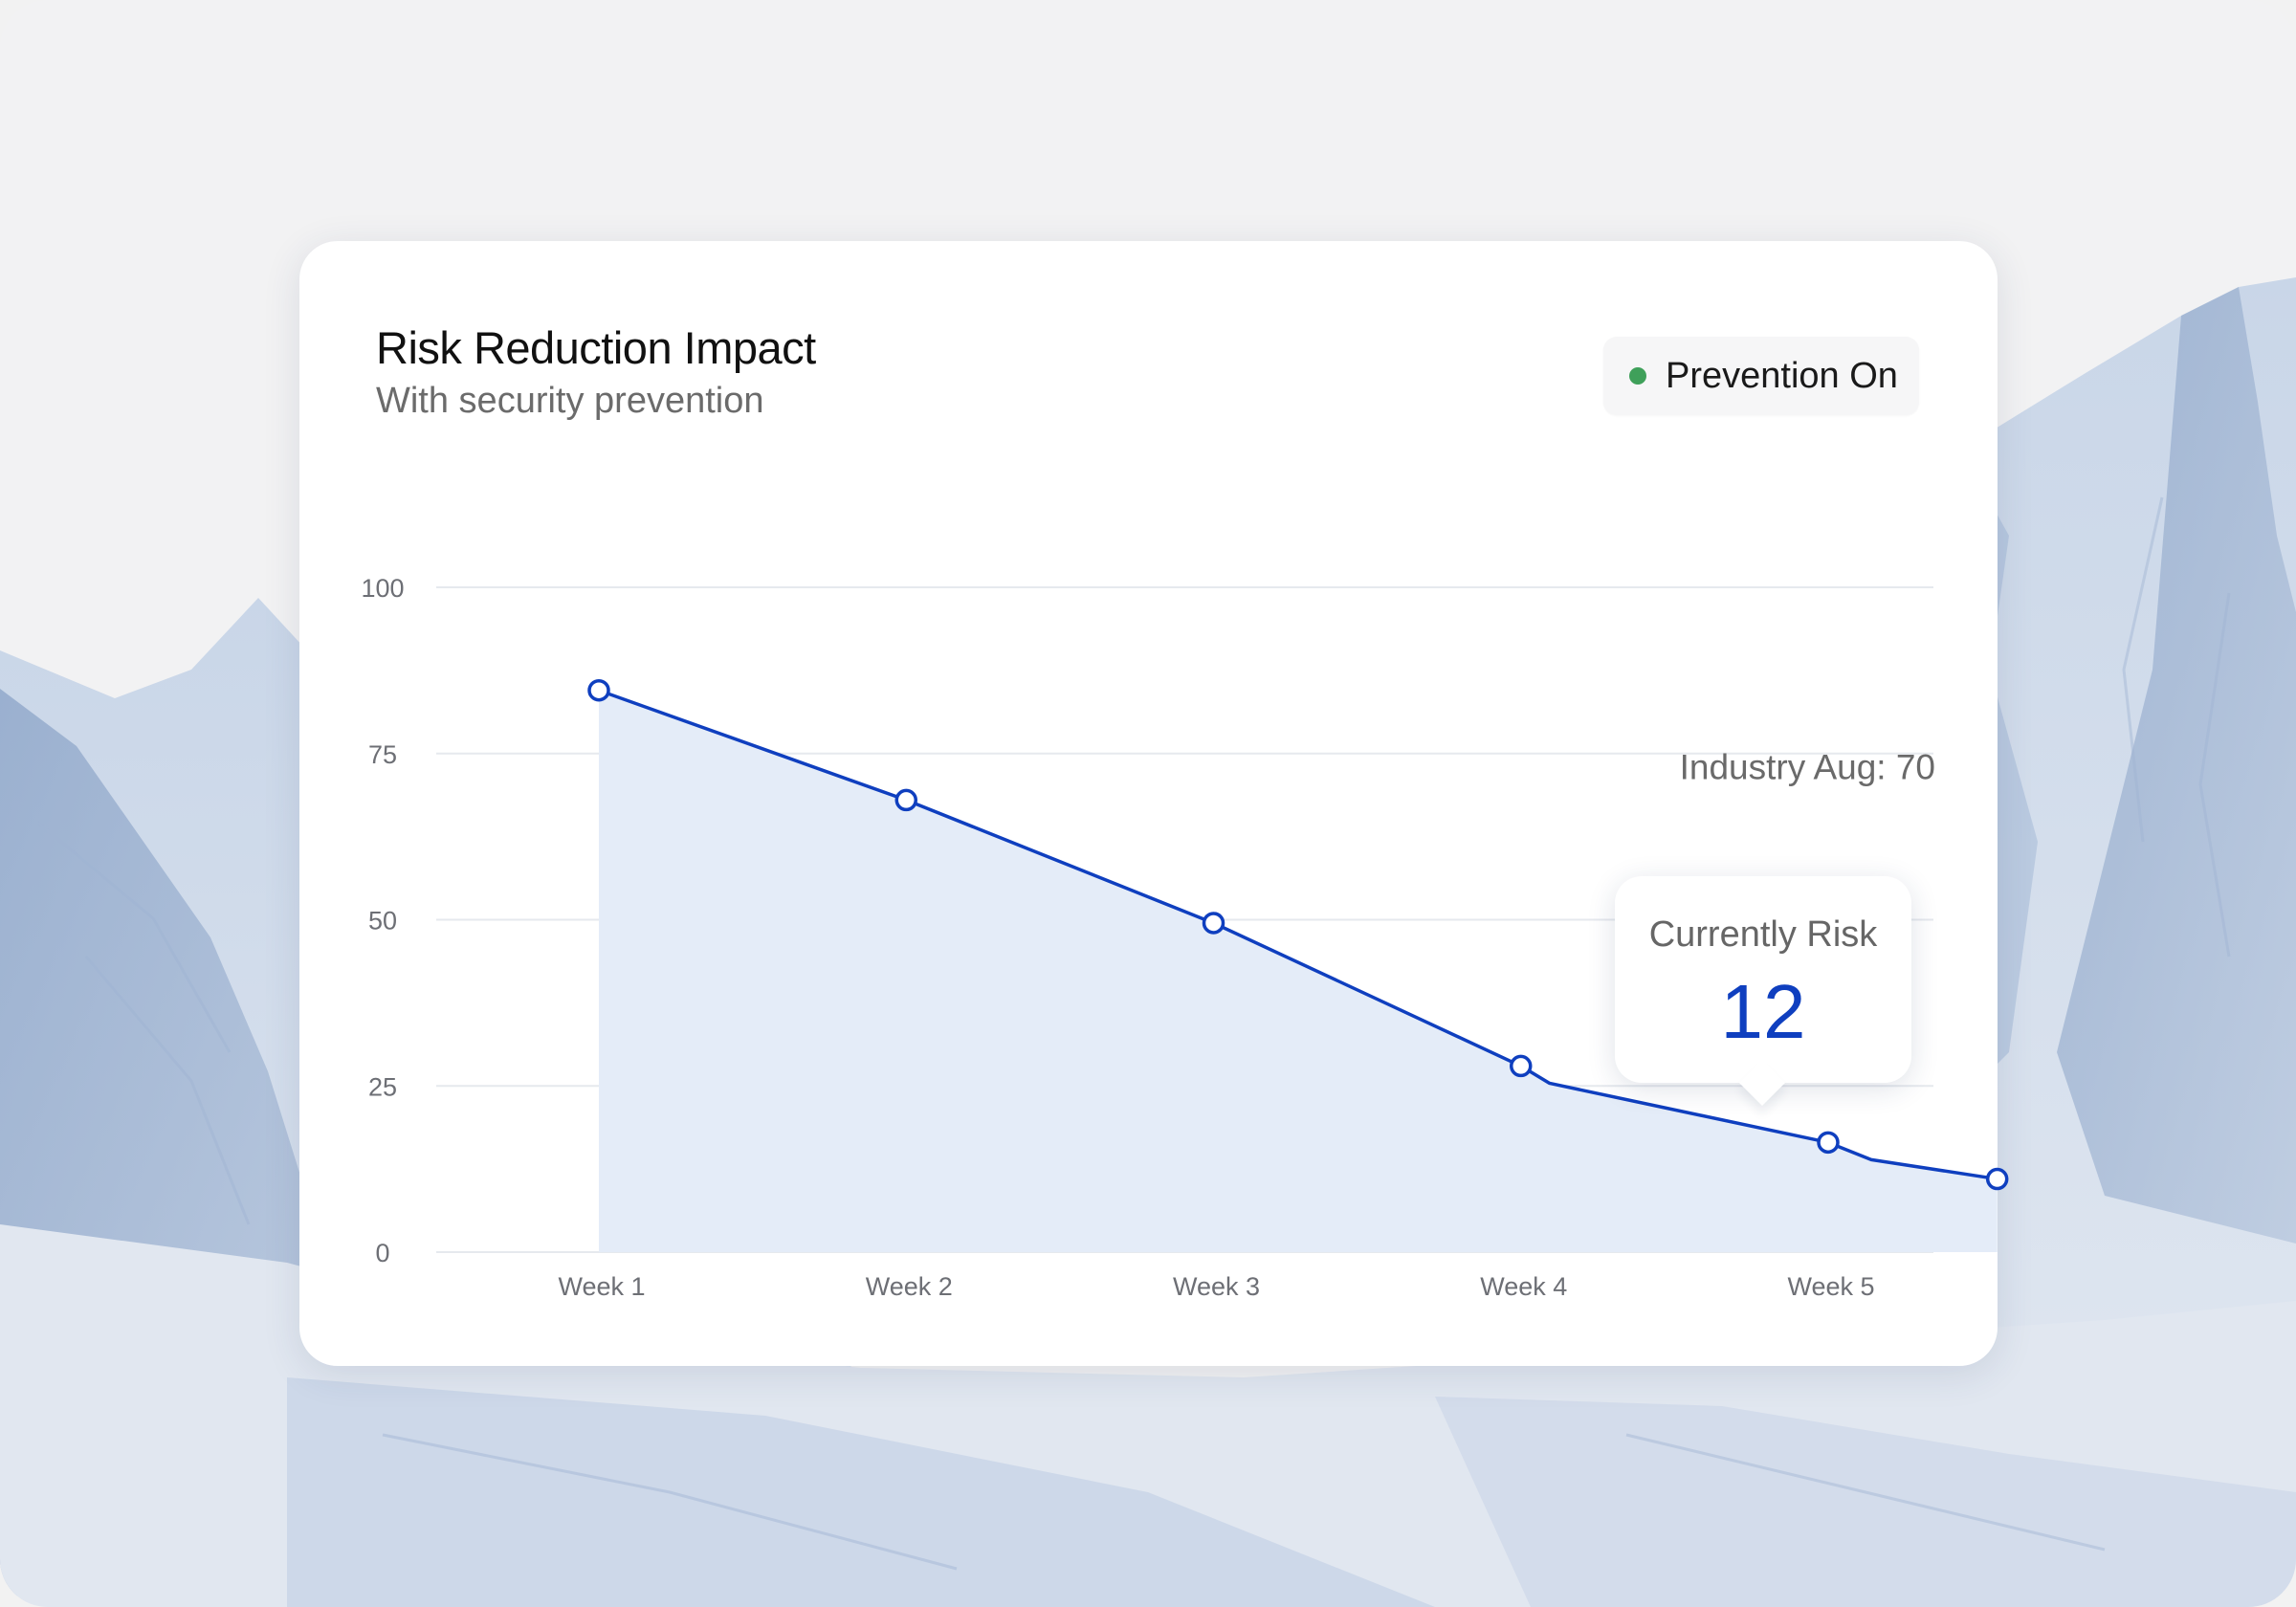  What do you see at coordinates (1782, 375) in the screenshot?
I see `prevention-status-label: Prevention On` at bounding box center [1782, 375].